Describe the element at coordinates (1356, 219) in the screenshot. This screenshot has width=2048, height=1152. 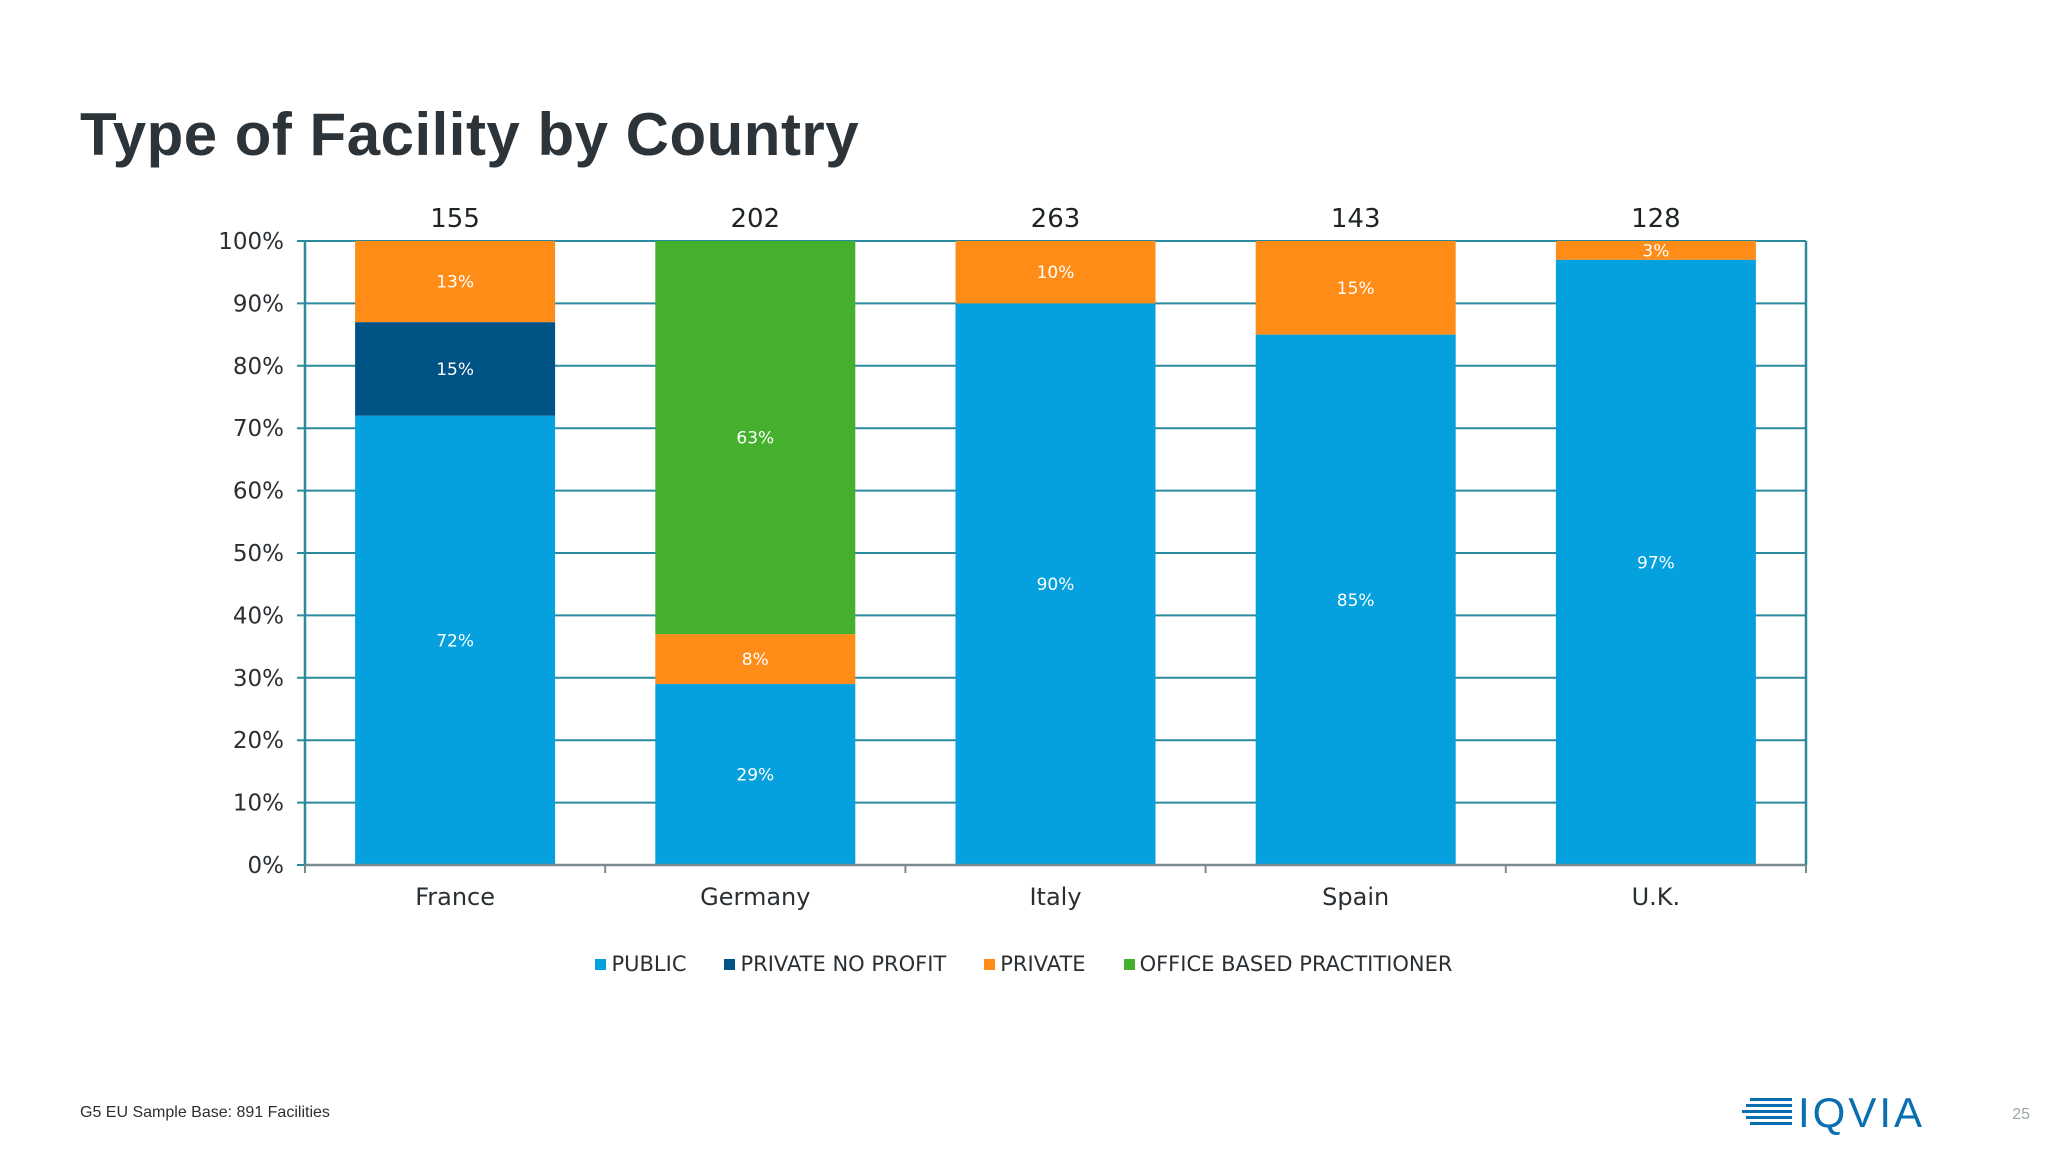
I see `total-label: 143` at that location.